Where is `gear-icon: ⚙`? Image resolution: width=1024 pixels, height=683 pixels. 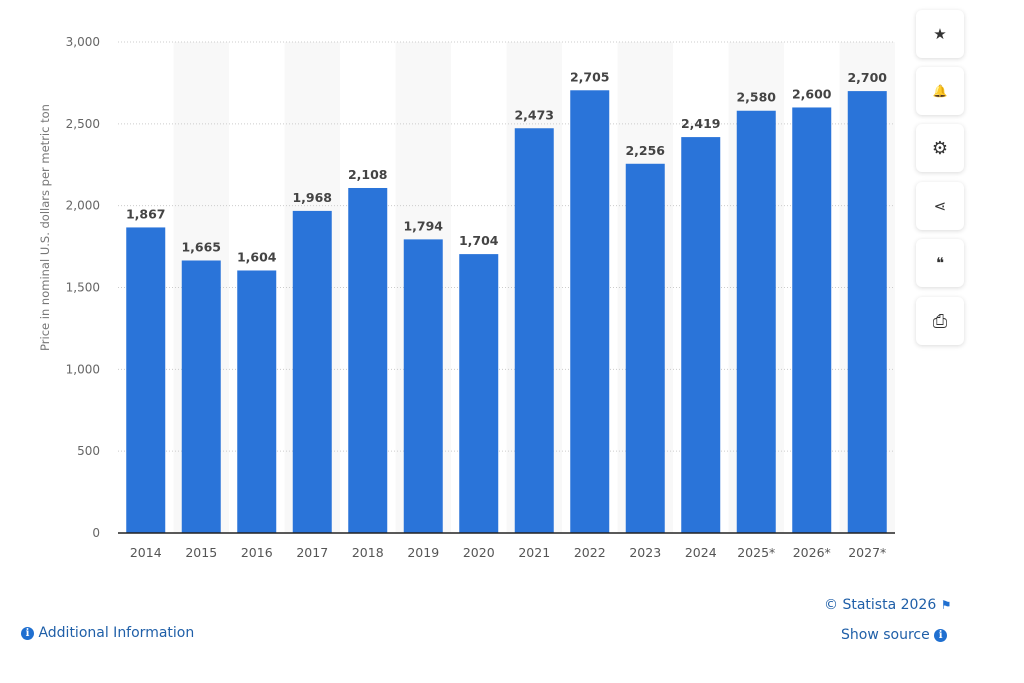
gear-icon: ⚙ is located at coordinates (940, 148).